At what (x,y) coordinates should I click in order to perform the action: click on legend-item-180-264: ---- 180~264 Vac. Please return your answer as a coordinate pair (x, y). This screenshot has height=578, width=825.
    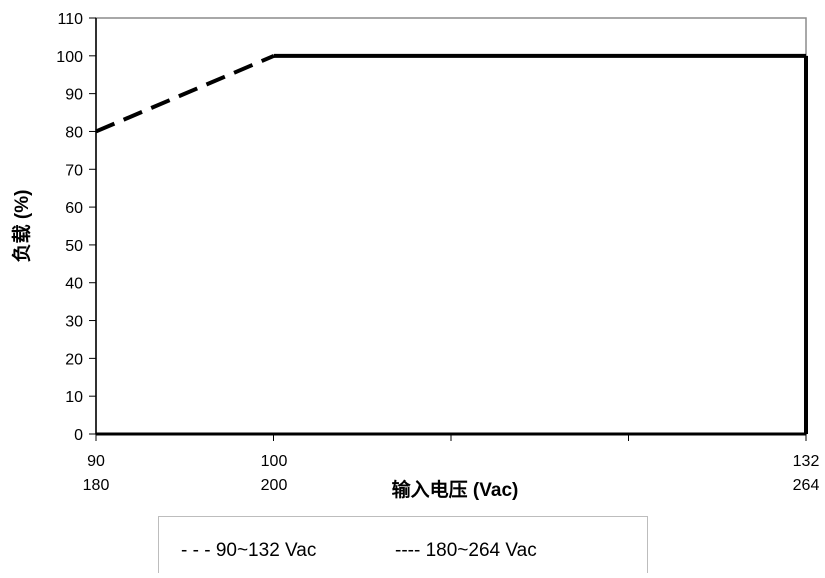
    Looking at the image, I should click on (466, 551).